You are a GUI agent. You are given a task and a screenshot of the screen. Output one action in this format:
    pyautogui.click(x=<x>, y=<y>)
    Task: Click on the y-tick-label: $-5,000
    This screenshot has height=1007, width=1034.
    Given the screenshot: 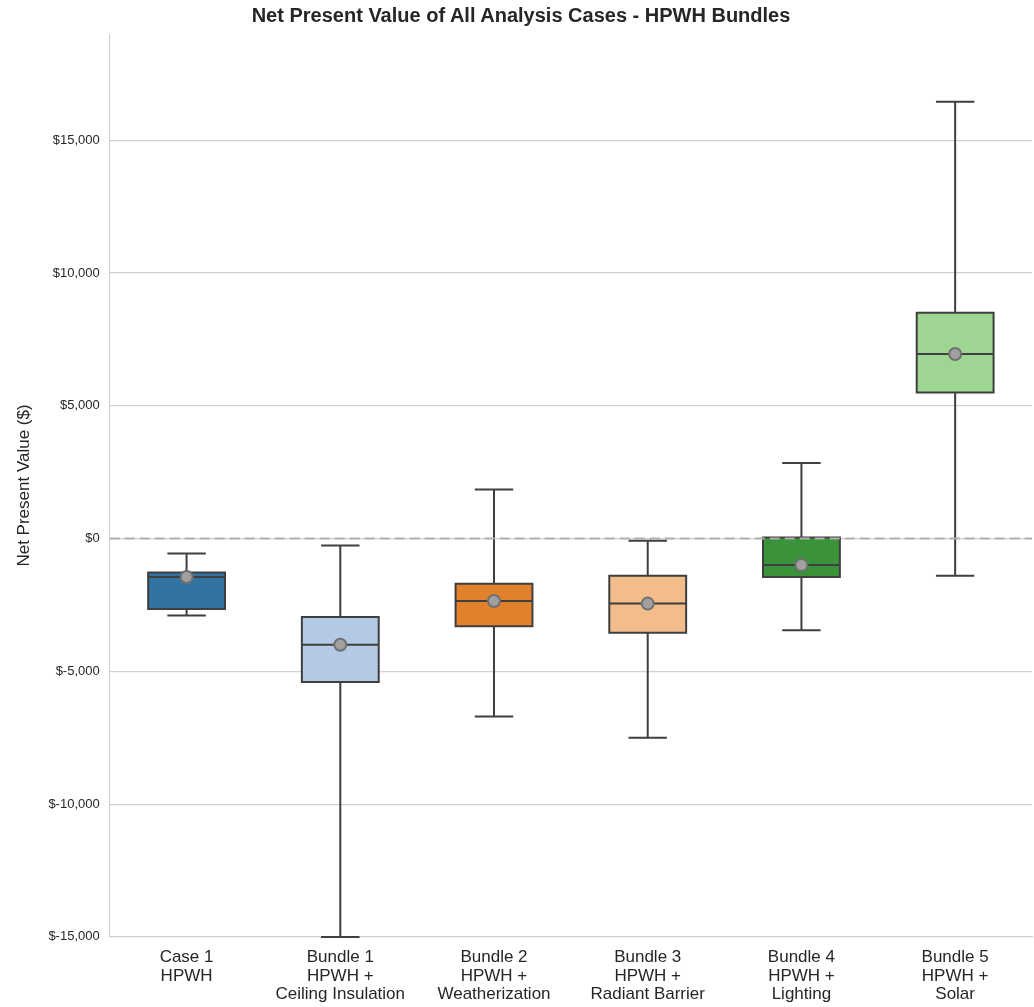 What is the action you would take?
    pyautogui.click(x=77, y=670)
    